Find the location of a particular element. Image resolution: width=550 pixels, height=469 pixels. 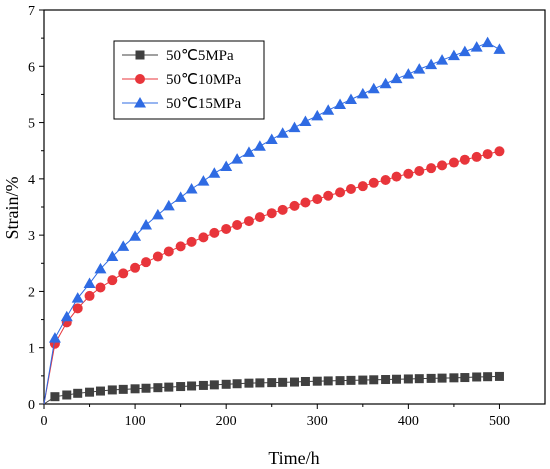

y-tick-label: 1 is located at coordinates (31, 349).